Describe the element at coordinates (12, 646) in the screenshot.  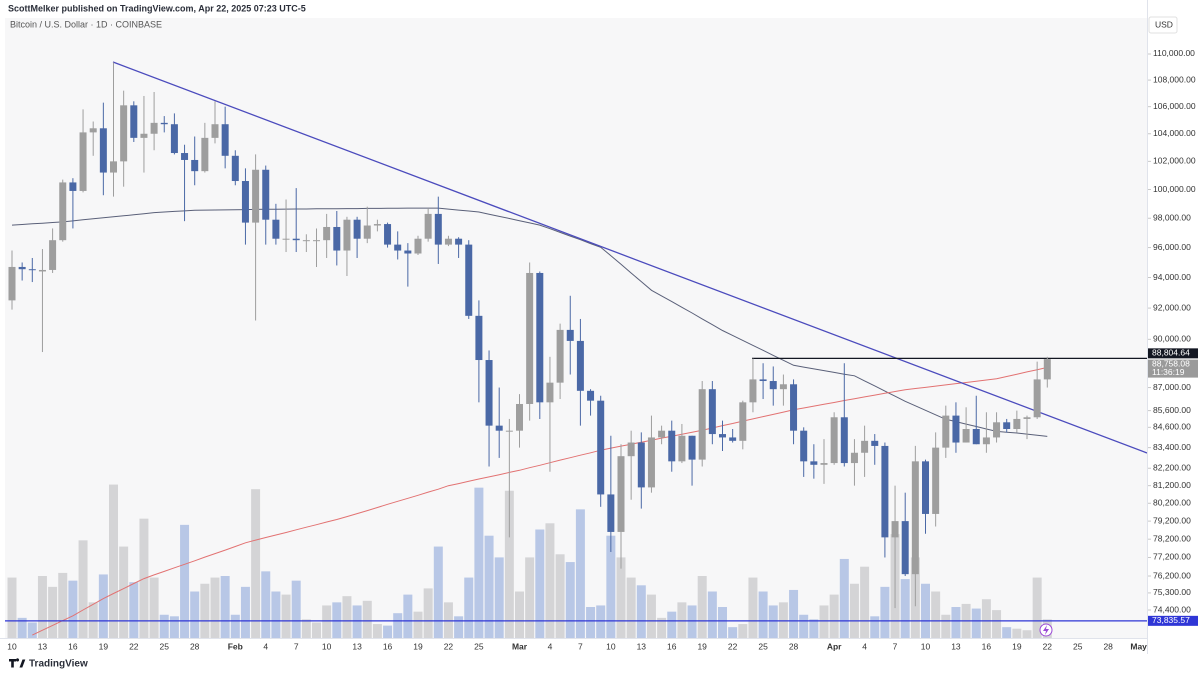
I see `x-tick-label: 10` at that location.